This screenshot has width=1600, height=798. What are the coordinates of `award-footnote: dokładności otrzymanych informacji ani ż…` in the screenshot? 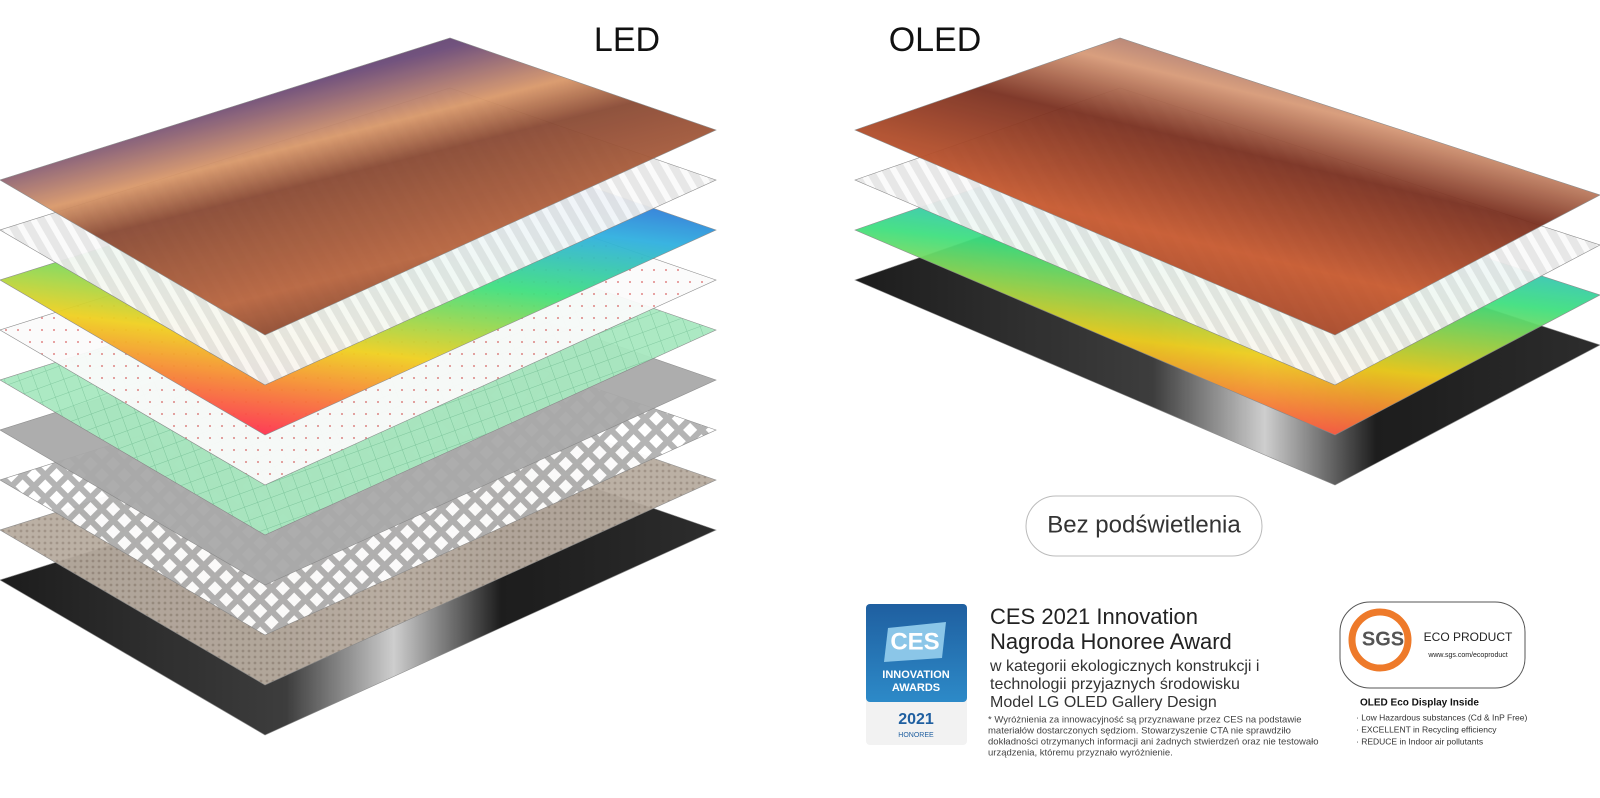 It's located at (1153, 742).